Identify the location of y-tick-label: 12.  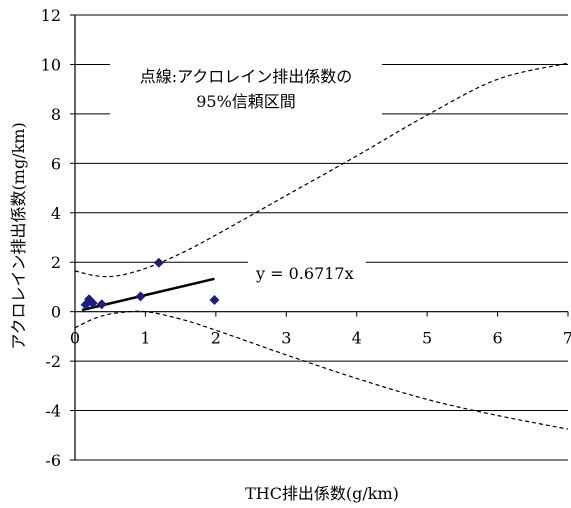
(51, 15).